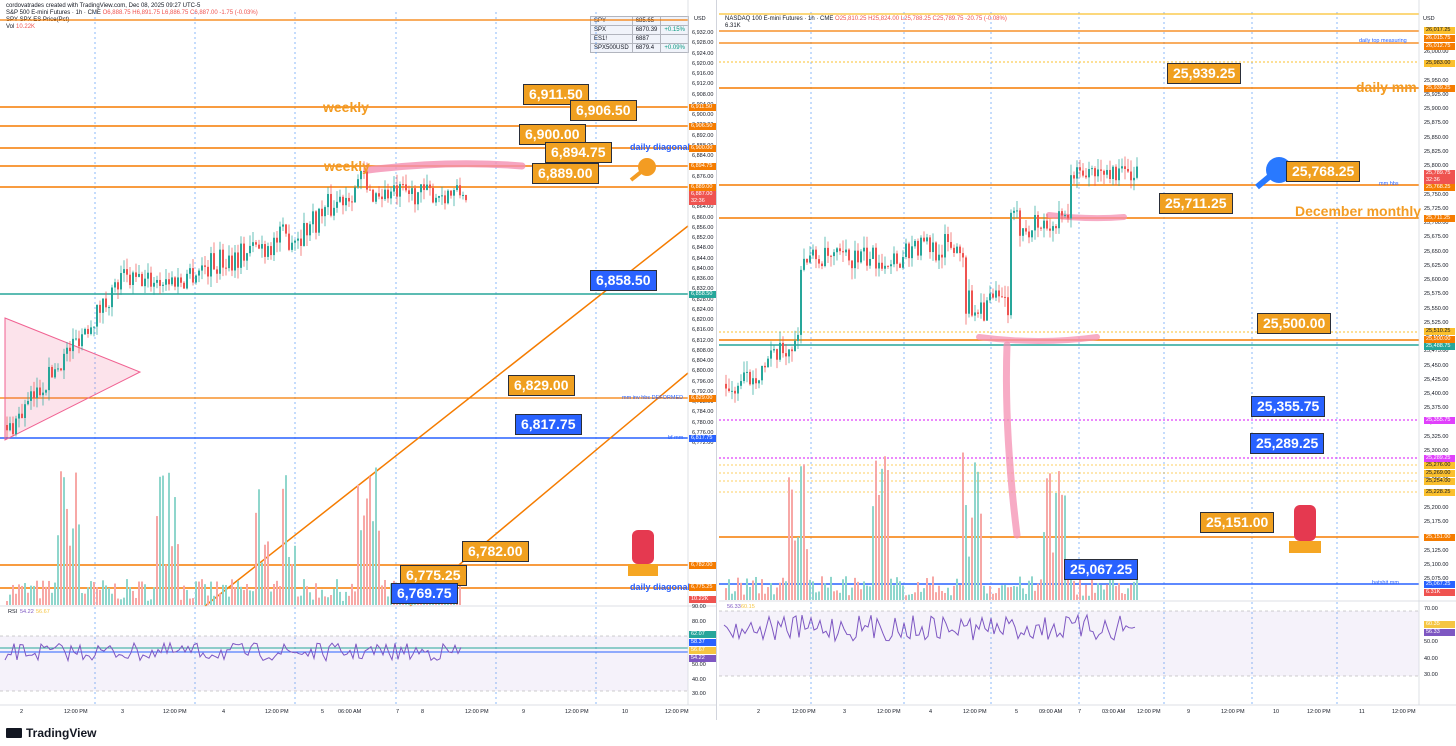  What do you see at coordinates (224, 712) in the screenshot?
I see `x-axis-label: 4` at bounding box center [224, 712].